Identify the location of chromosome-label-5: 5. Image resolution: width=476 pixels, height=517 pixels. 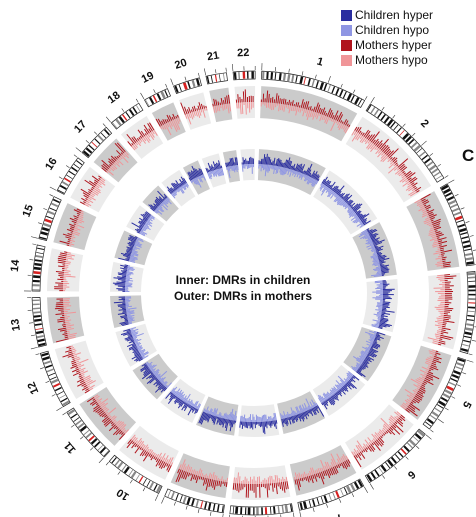
(466, 404).